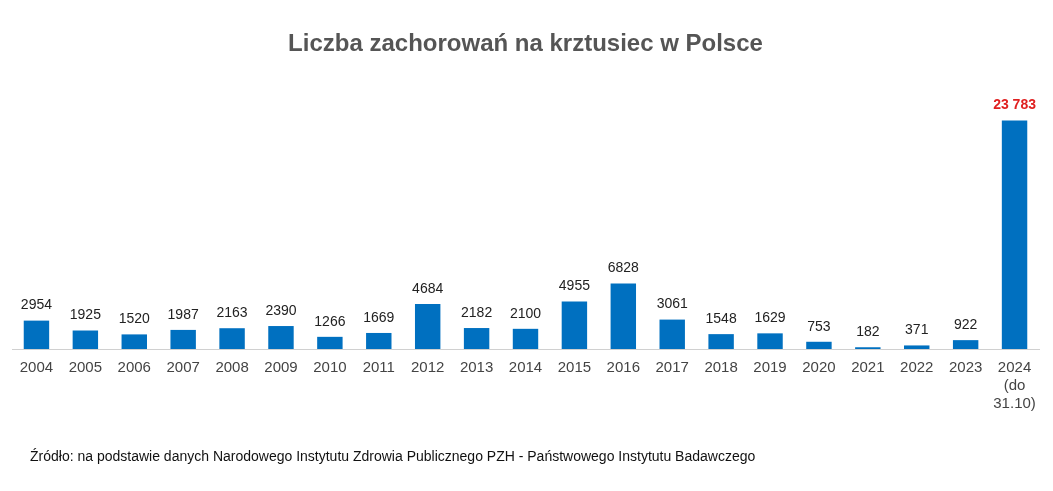 Image resolution: width=1053 pixels, height=491 pixels. What do you see at coordinates (477, 311) in the screenshot?
I see `data-label: 2182` at bounding box center [477, 311].